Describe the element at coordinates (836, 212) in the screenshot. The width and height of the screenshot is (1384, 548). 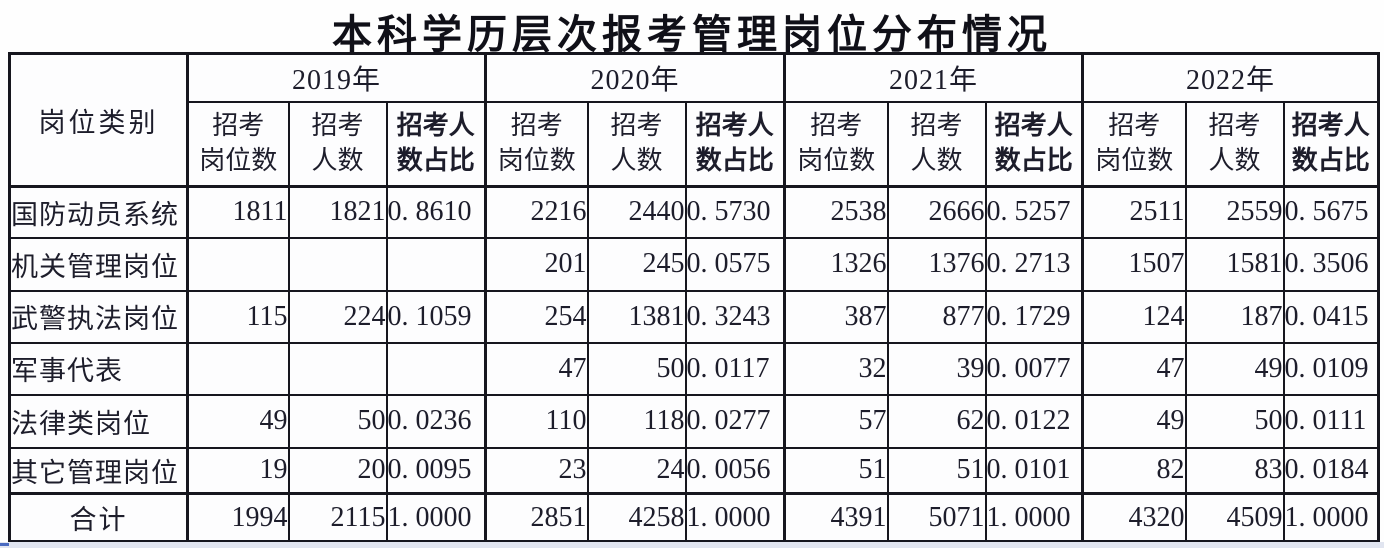
I see `cell-value: 2538` at that location.